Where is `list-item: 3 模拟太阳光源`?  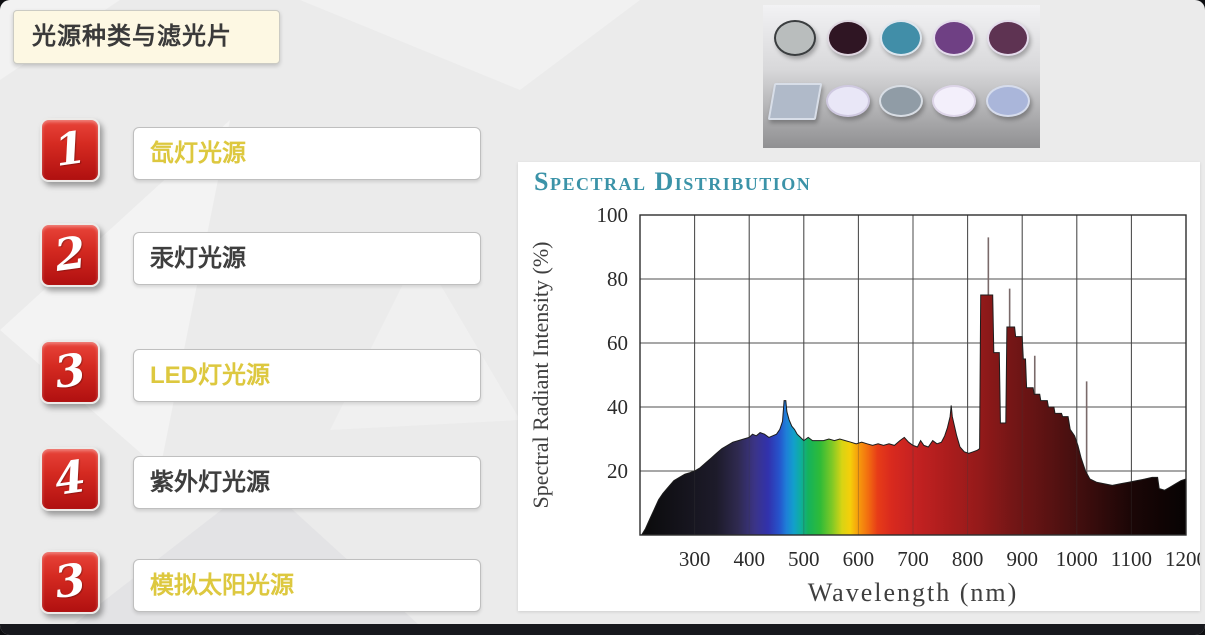 list-item: 3 模拟太阳光源 is located at coordinates (260, 583).